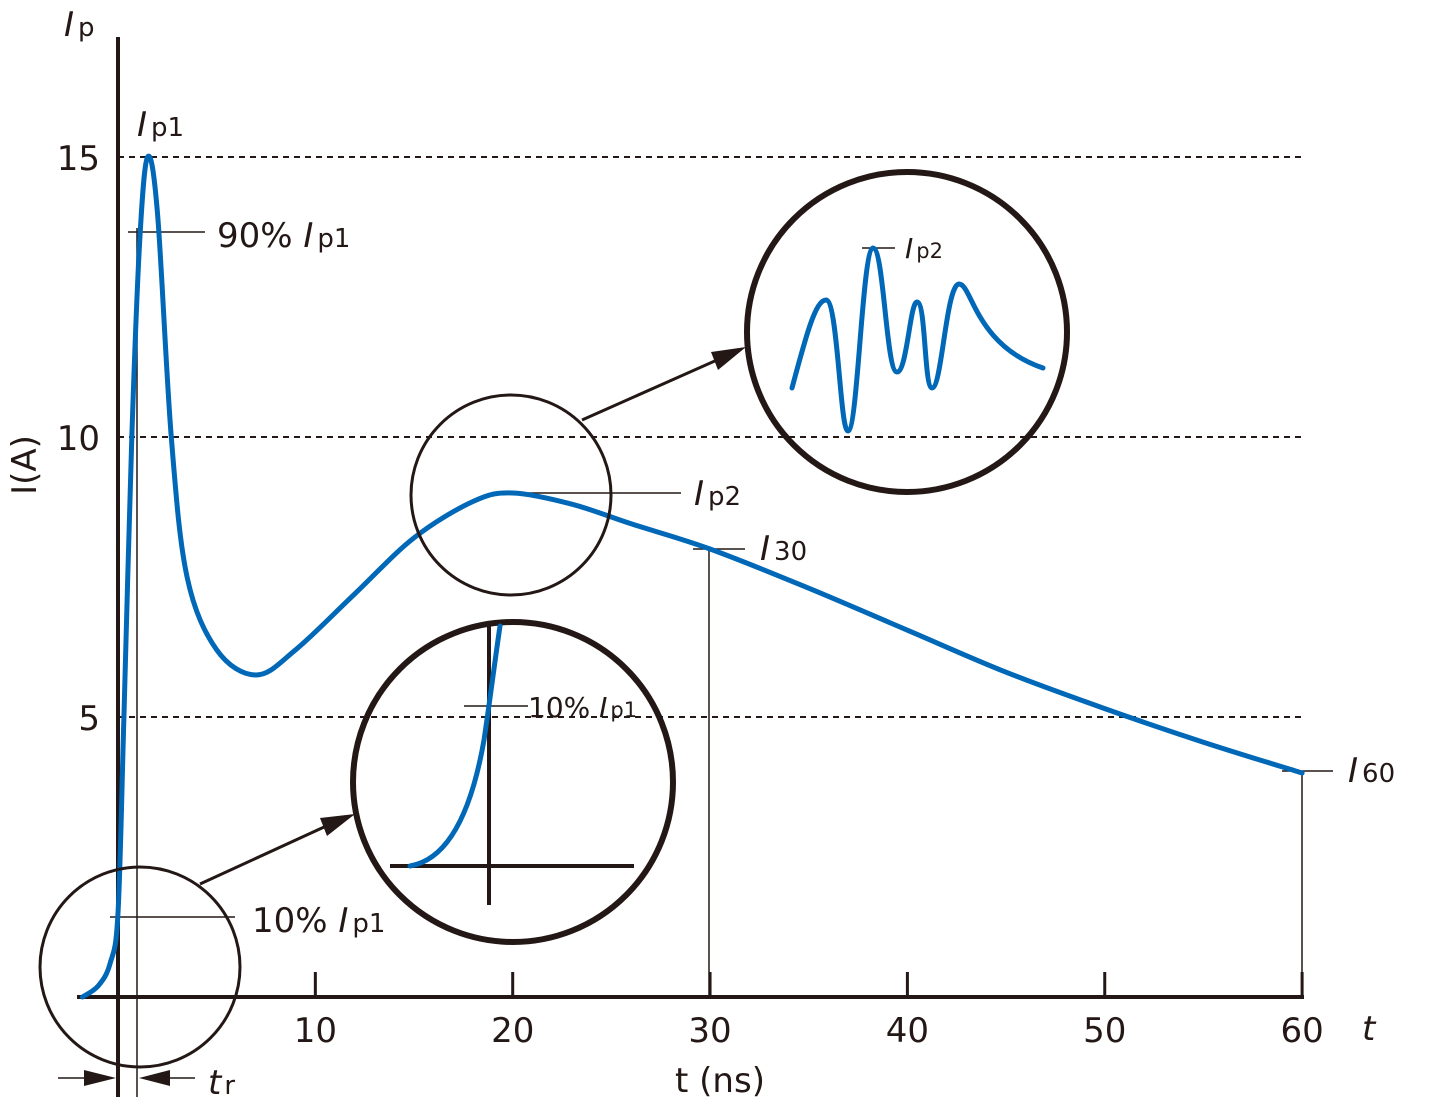 The image size is (1435, 1118). What do you see at coordinates (1369, 1029) in the screenshot?
I see `x-axis-symbol: t` at bounding box center [1369, 1029].